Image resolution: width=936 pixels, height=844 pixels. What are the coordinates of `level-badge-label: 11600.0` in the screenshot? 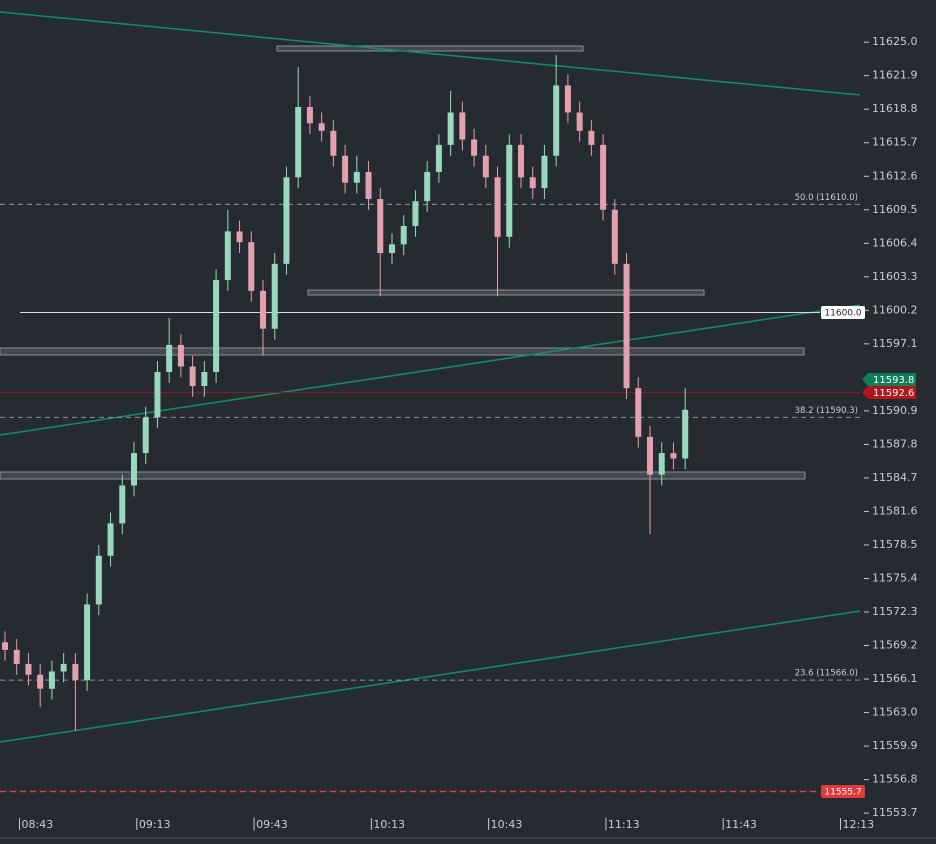 It's located at (842, 313).